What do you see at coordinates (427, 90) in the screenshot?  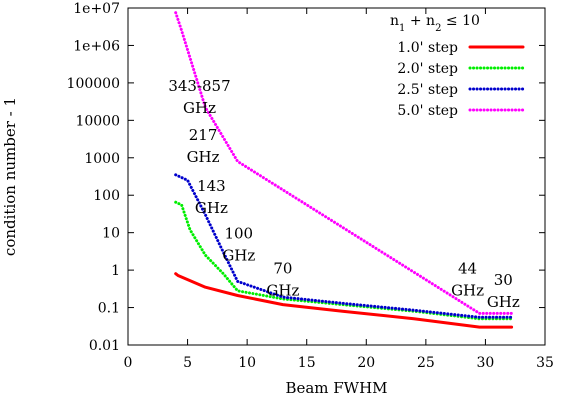 I see `legend-label: 2.5' step` at bounding box center [427, 90].